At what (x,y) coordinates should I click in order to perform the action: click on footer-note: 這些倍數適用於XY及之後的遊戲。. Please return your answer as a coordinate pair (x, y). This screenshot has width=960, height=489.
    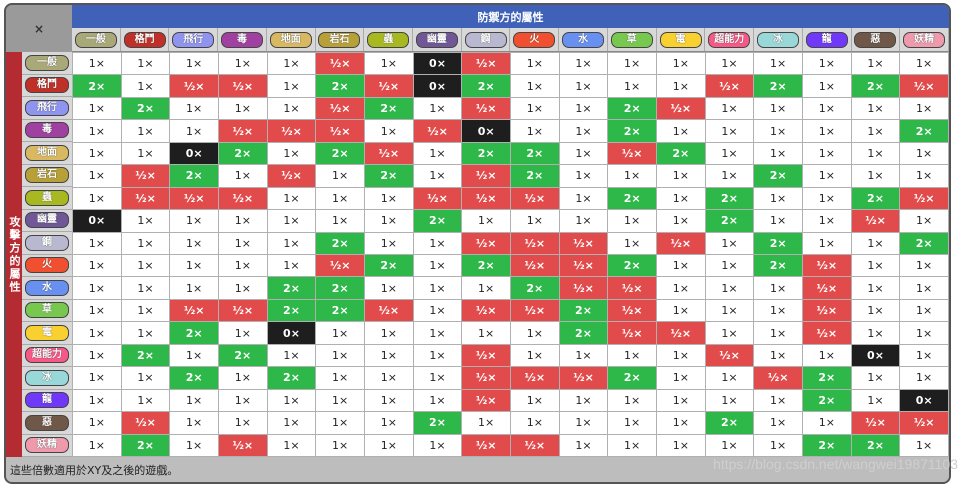
    Looking at the image, I should click on (477, 469).